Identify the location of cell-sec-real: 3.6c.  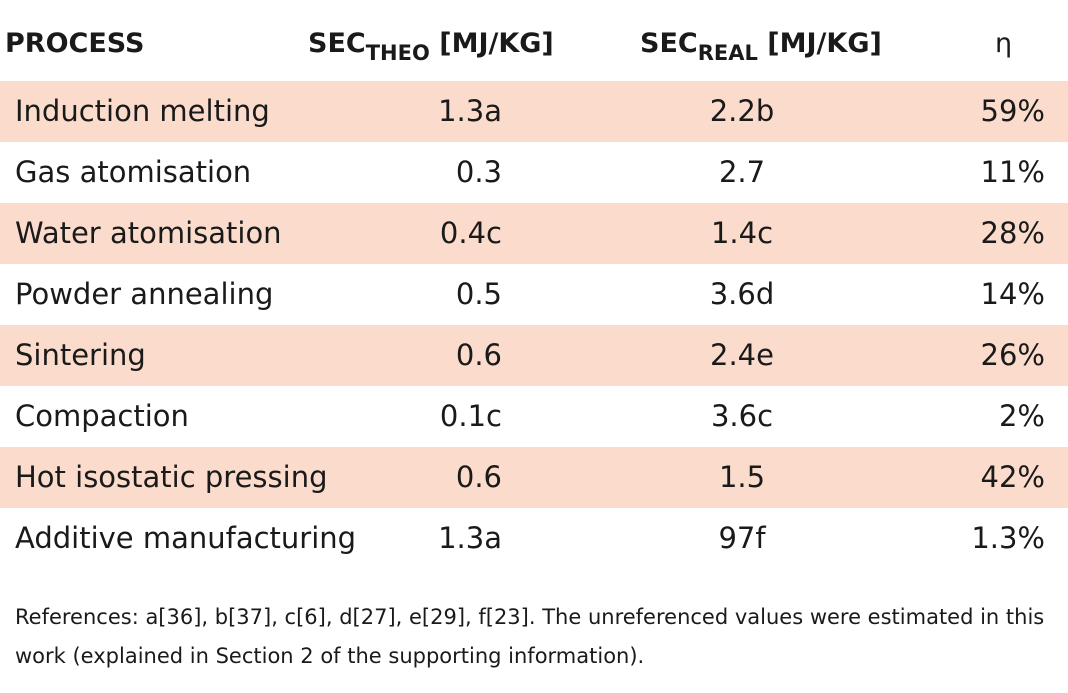
(742, 416).